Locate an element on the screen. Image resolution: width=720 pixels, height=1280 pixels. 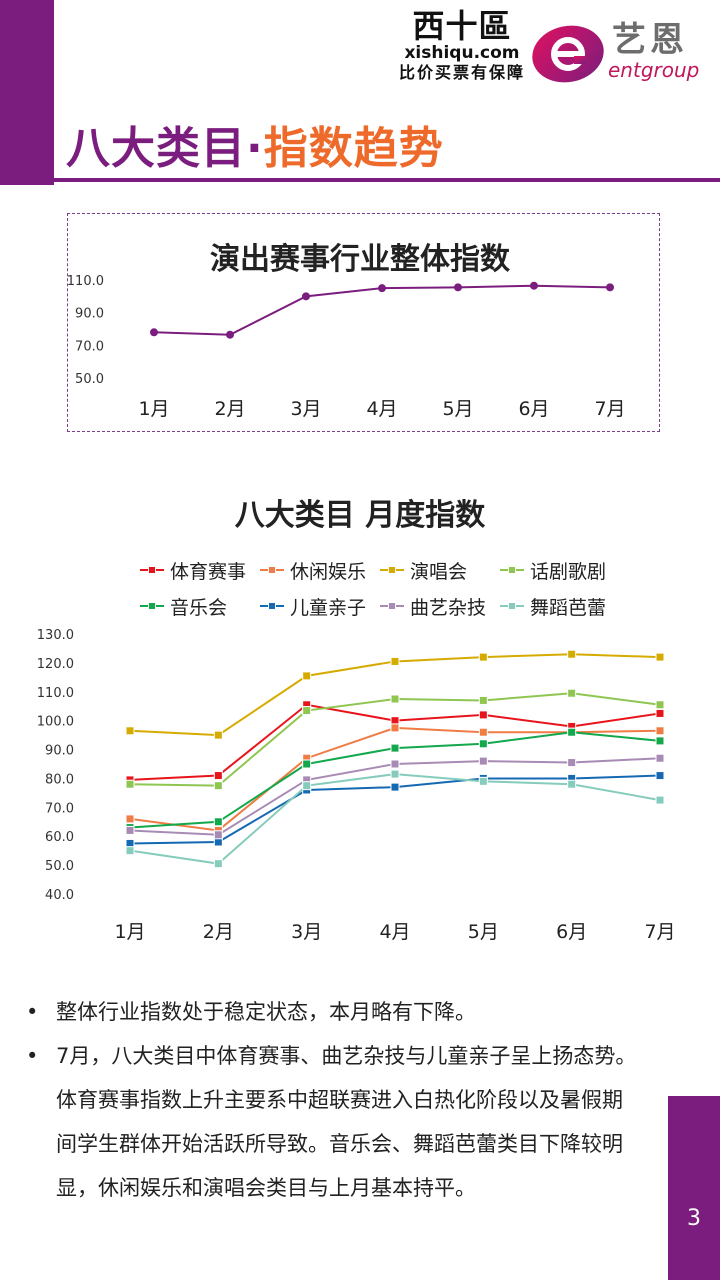
entgroup-logo: 艺恩 entgroup is located at coordinates (618, 54).